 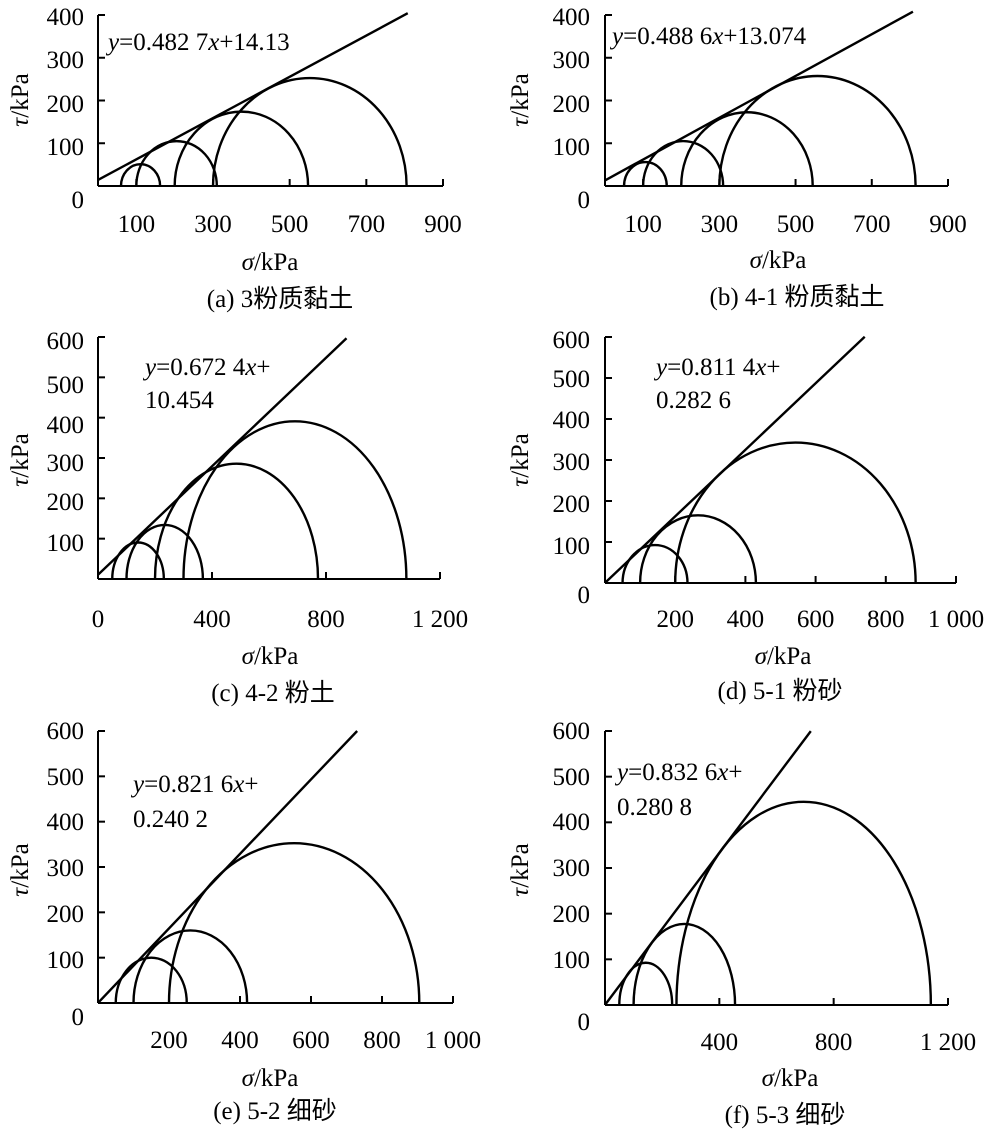 I want to click on equation-label: y=0.672 4x+, so click(x=206, y=367).